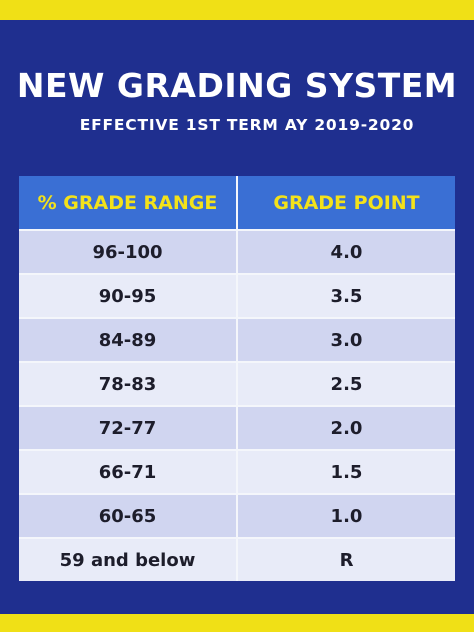 The width and height of the screenshot is (474, 632). I want to click on table-row: 78-83 2.5, so click(237, 383).